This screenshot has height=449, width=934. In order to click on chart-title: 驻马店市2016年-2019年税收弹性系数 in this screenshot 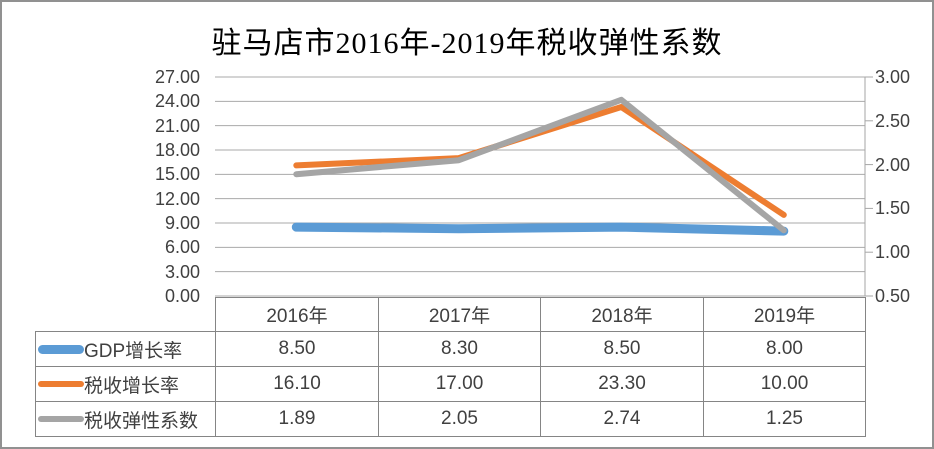, I will do `click(467, 43)`.